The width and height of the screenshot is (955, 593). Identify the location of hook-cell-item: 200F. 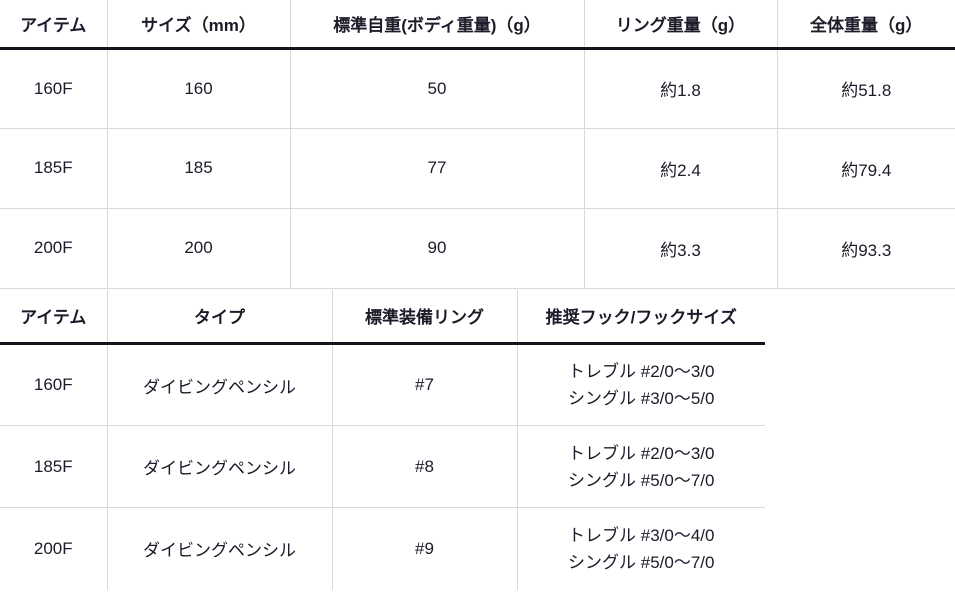
(53, 548).